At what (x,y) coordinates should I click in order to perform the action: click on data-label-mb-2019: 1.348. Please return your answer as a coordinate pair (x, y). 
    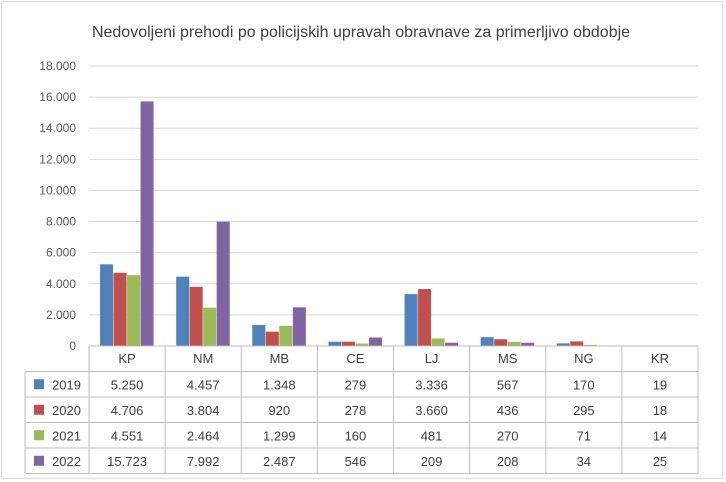
    Looking at the image, I should click on (279, 384).